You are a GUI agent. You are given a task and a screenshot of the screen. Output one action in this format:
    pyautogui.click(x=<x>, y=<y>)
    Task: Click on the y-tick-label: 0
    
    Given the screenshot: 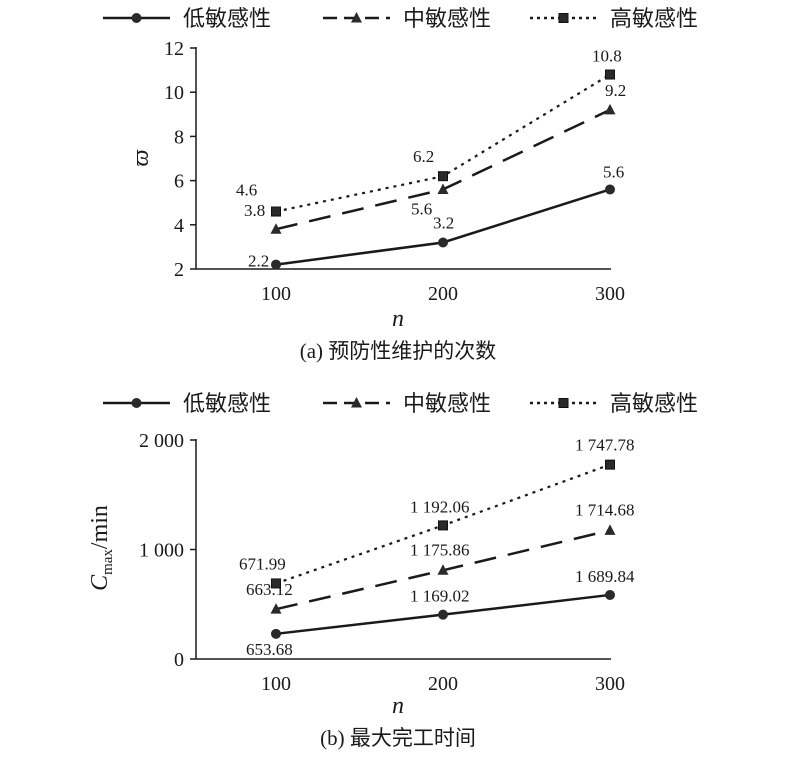 What is the action you would take?
    pyautogui.click(x=179, y=660)
    